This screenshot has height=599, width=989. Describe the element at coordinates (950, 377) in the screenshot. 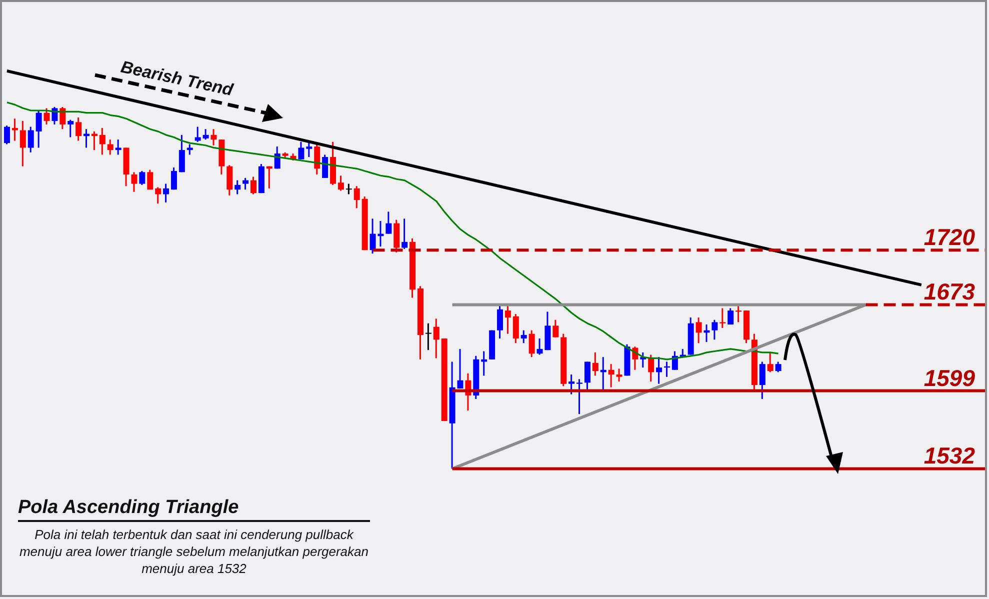

I see `y-tick-label: 1599` at that location.